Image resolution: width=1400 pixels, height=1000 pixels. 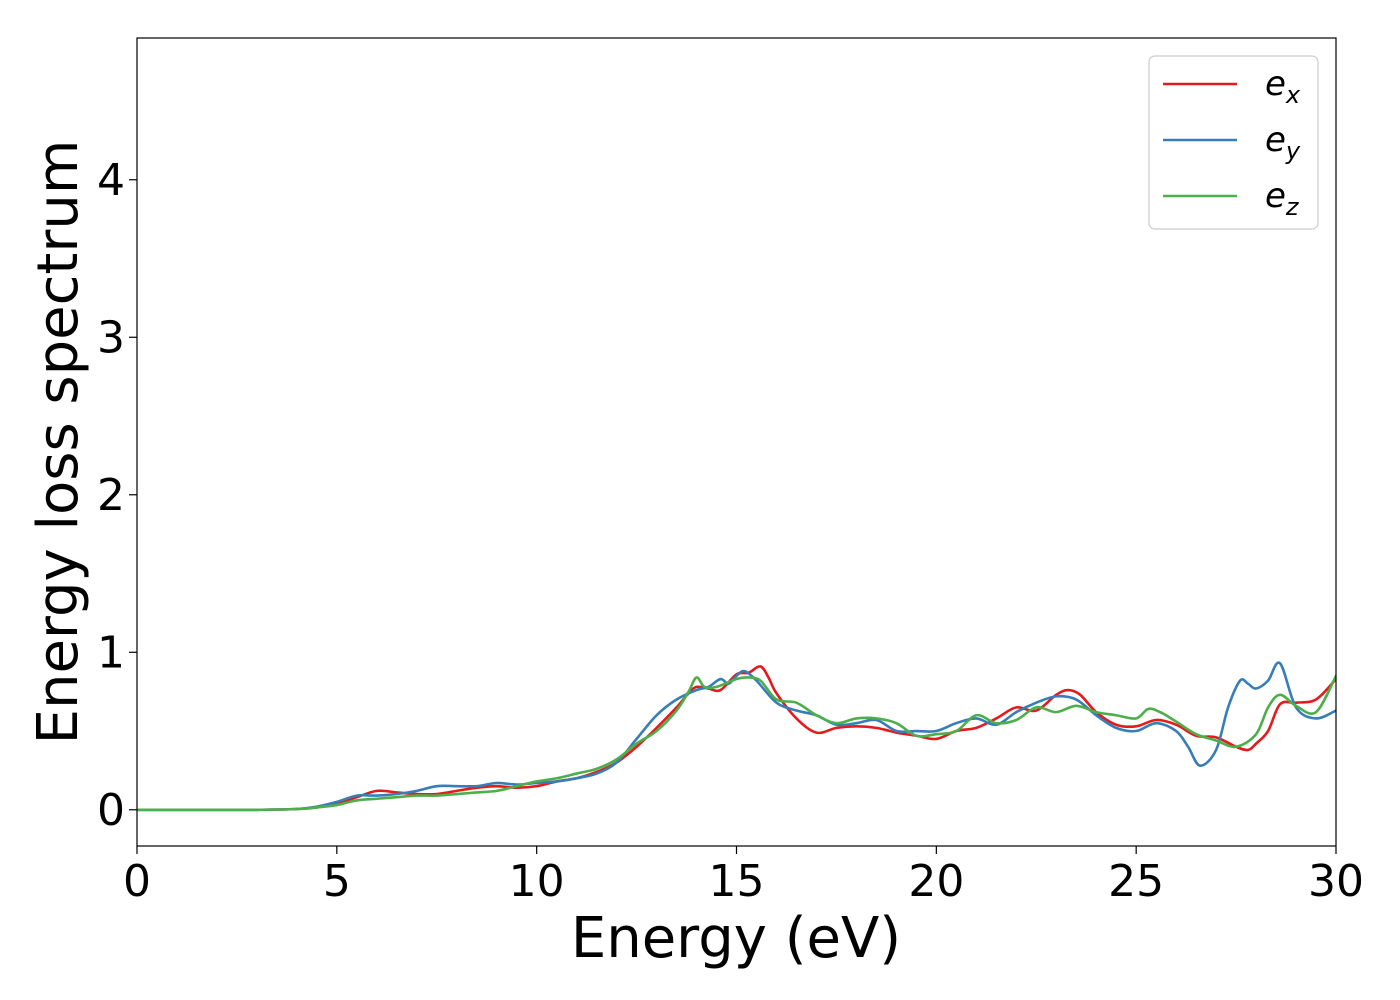 What do you see at coordinates (1336, 881) in the screenshot?
I see `x-tick-label: 30` at bounding box center [1336, 881].